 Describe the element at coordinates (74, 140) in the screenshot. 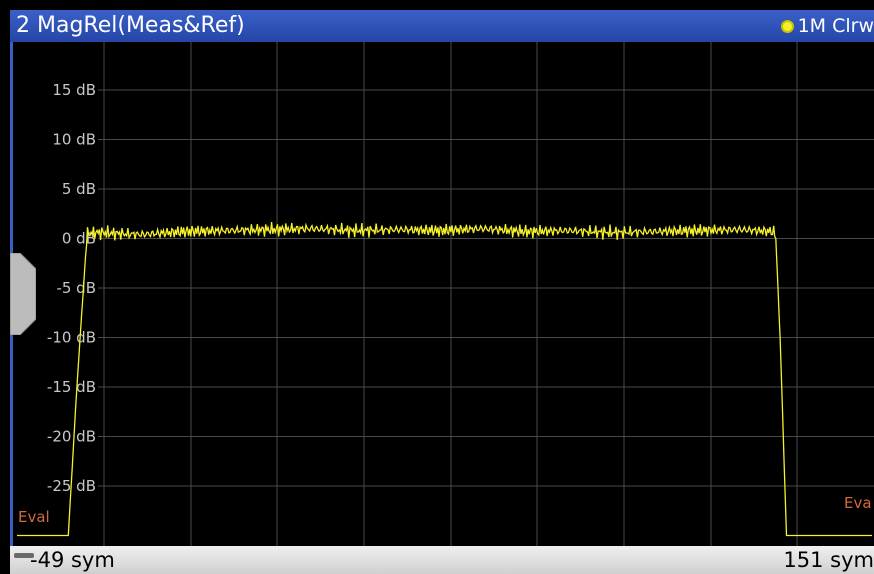

I see `y-tick-label-1: 10 dB` at that location.